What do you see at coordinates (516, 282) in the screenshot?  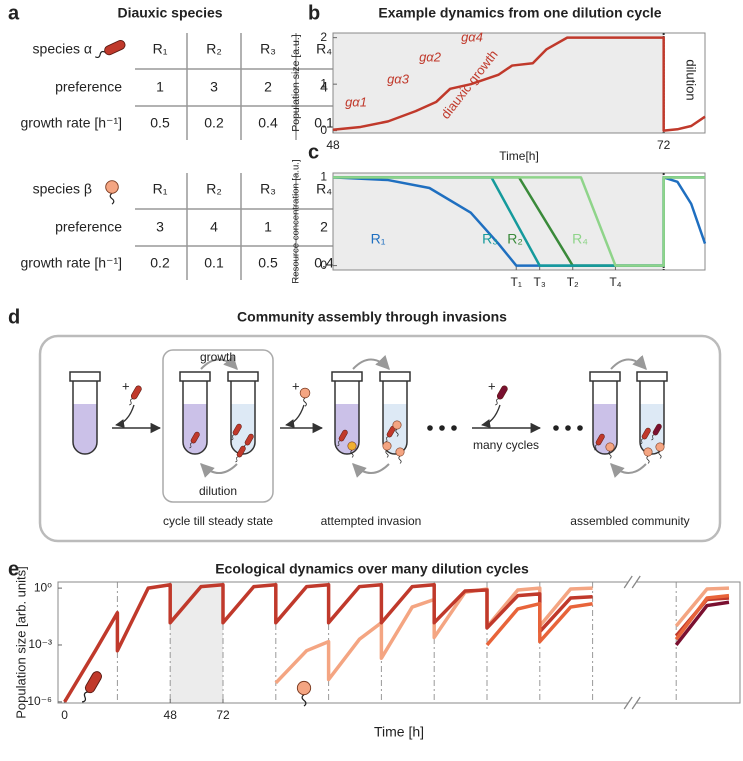 I see `x-tick-label: T₁` at bounding box center [516, 282].